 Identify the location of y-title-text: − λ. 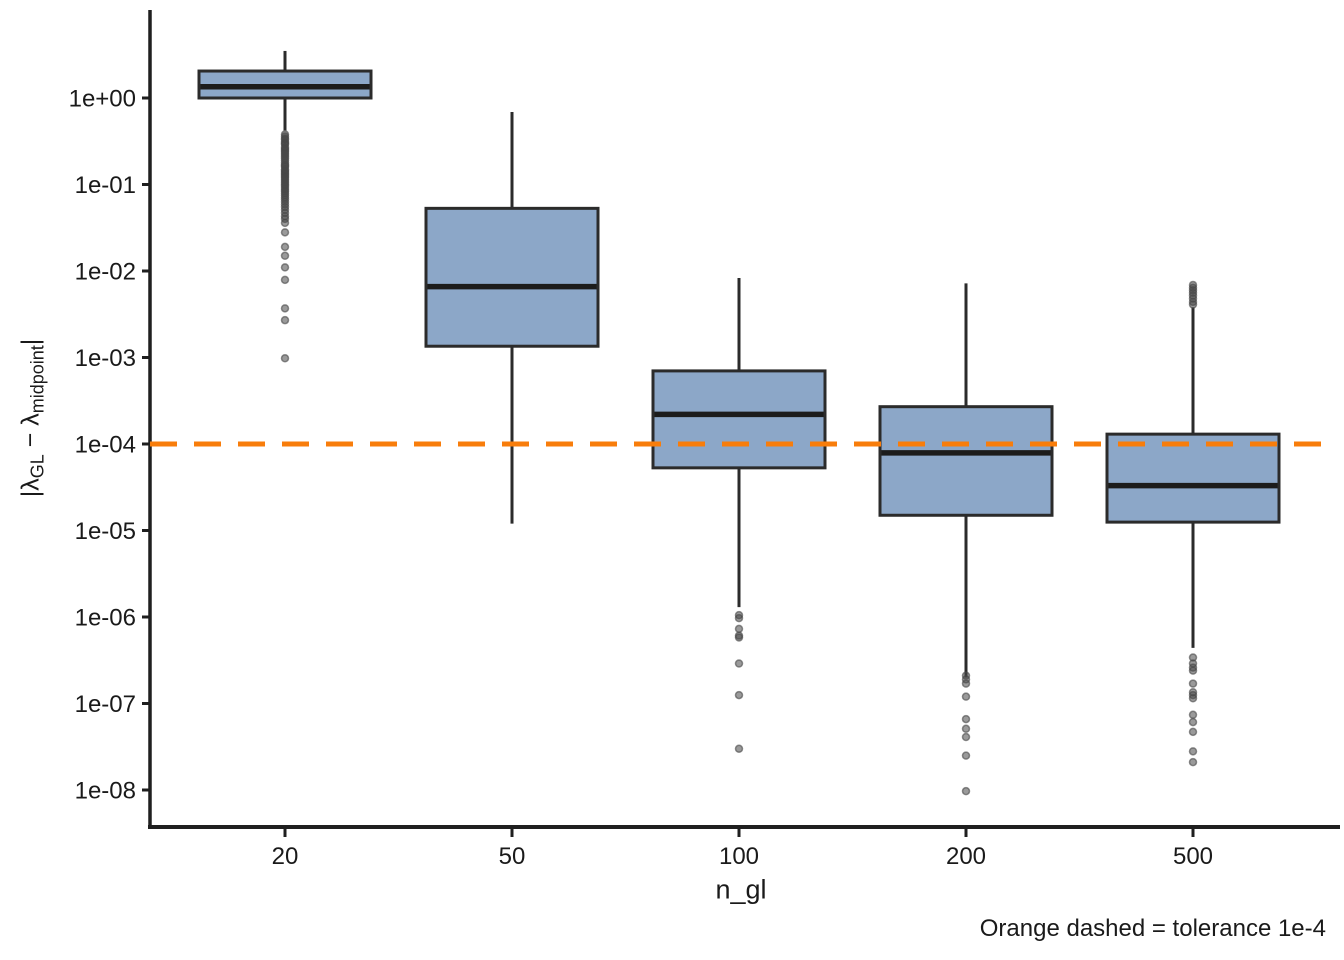
(30, 434).